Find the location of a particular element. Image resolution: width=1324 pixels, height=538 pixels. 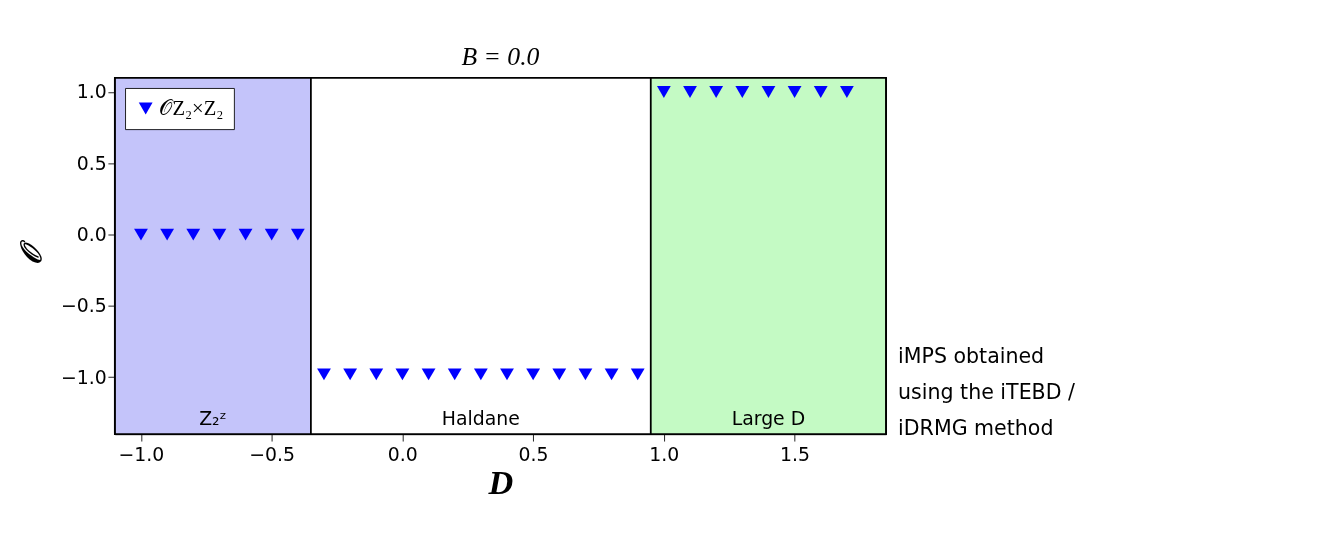

x-tick-label: −0.5 is located at coordinates (272, 455).